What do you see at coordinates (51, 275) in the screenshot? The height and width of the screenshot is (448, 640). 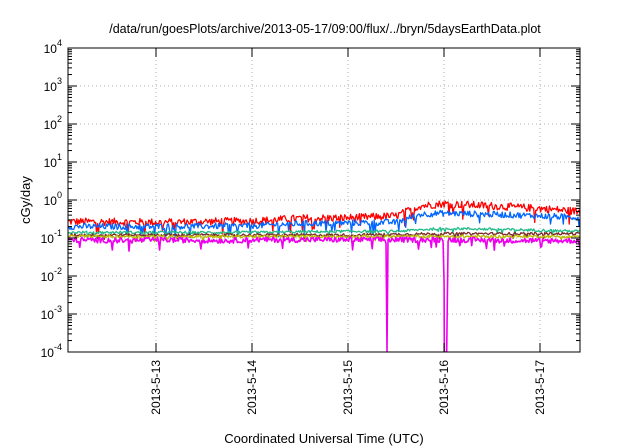 I see `y-tick-label: 10⁻²` at bounding box center [51, 275].